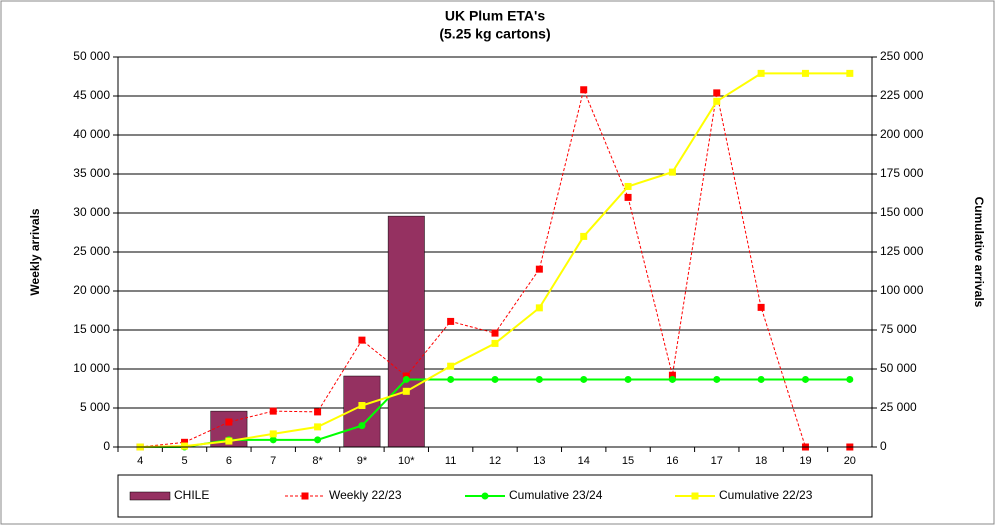 The width and height of the screenshot is (996, 526). Describe the element at coordinates (191, 495) in the screenshot. I see `legend-label: CHILE` at that location.